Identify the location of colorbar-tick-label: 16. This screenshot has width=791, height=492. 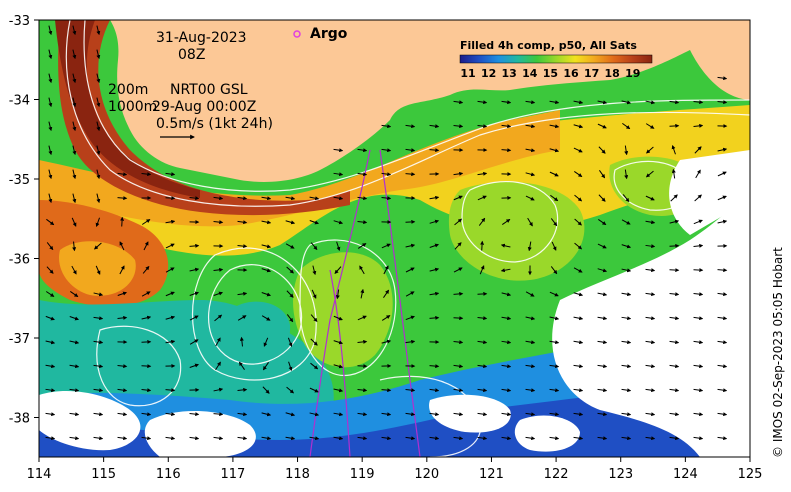
(571, 73).